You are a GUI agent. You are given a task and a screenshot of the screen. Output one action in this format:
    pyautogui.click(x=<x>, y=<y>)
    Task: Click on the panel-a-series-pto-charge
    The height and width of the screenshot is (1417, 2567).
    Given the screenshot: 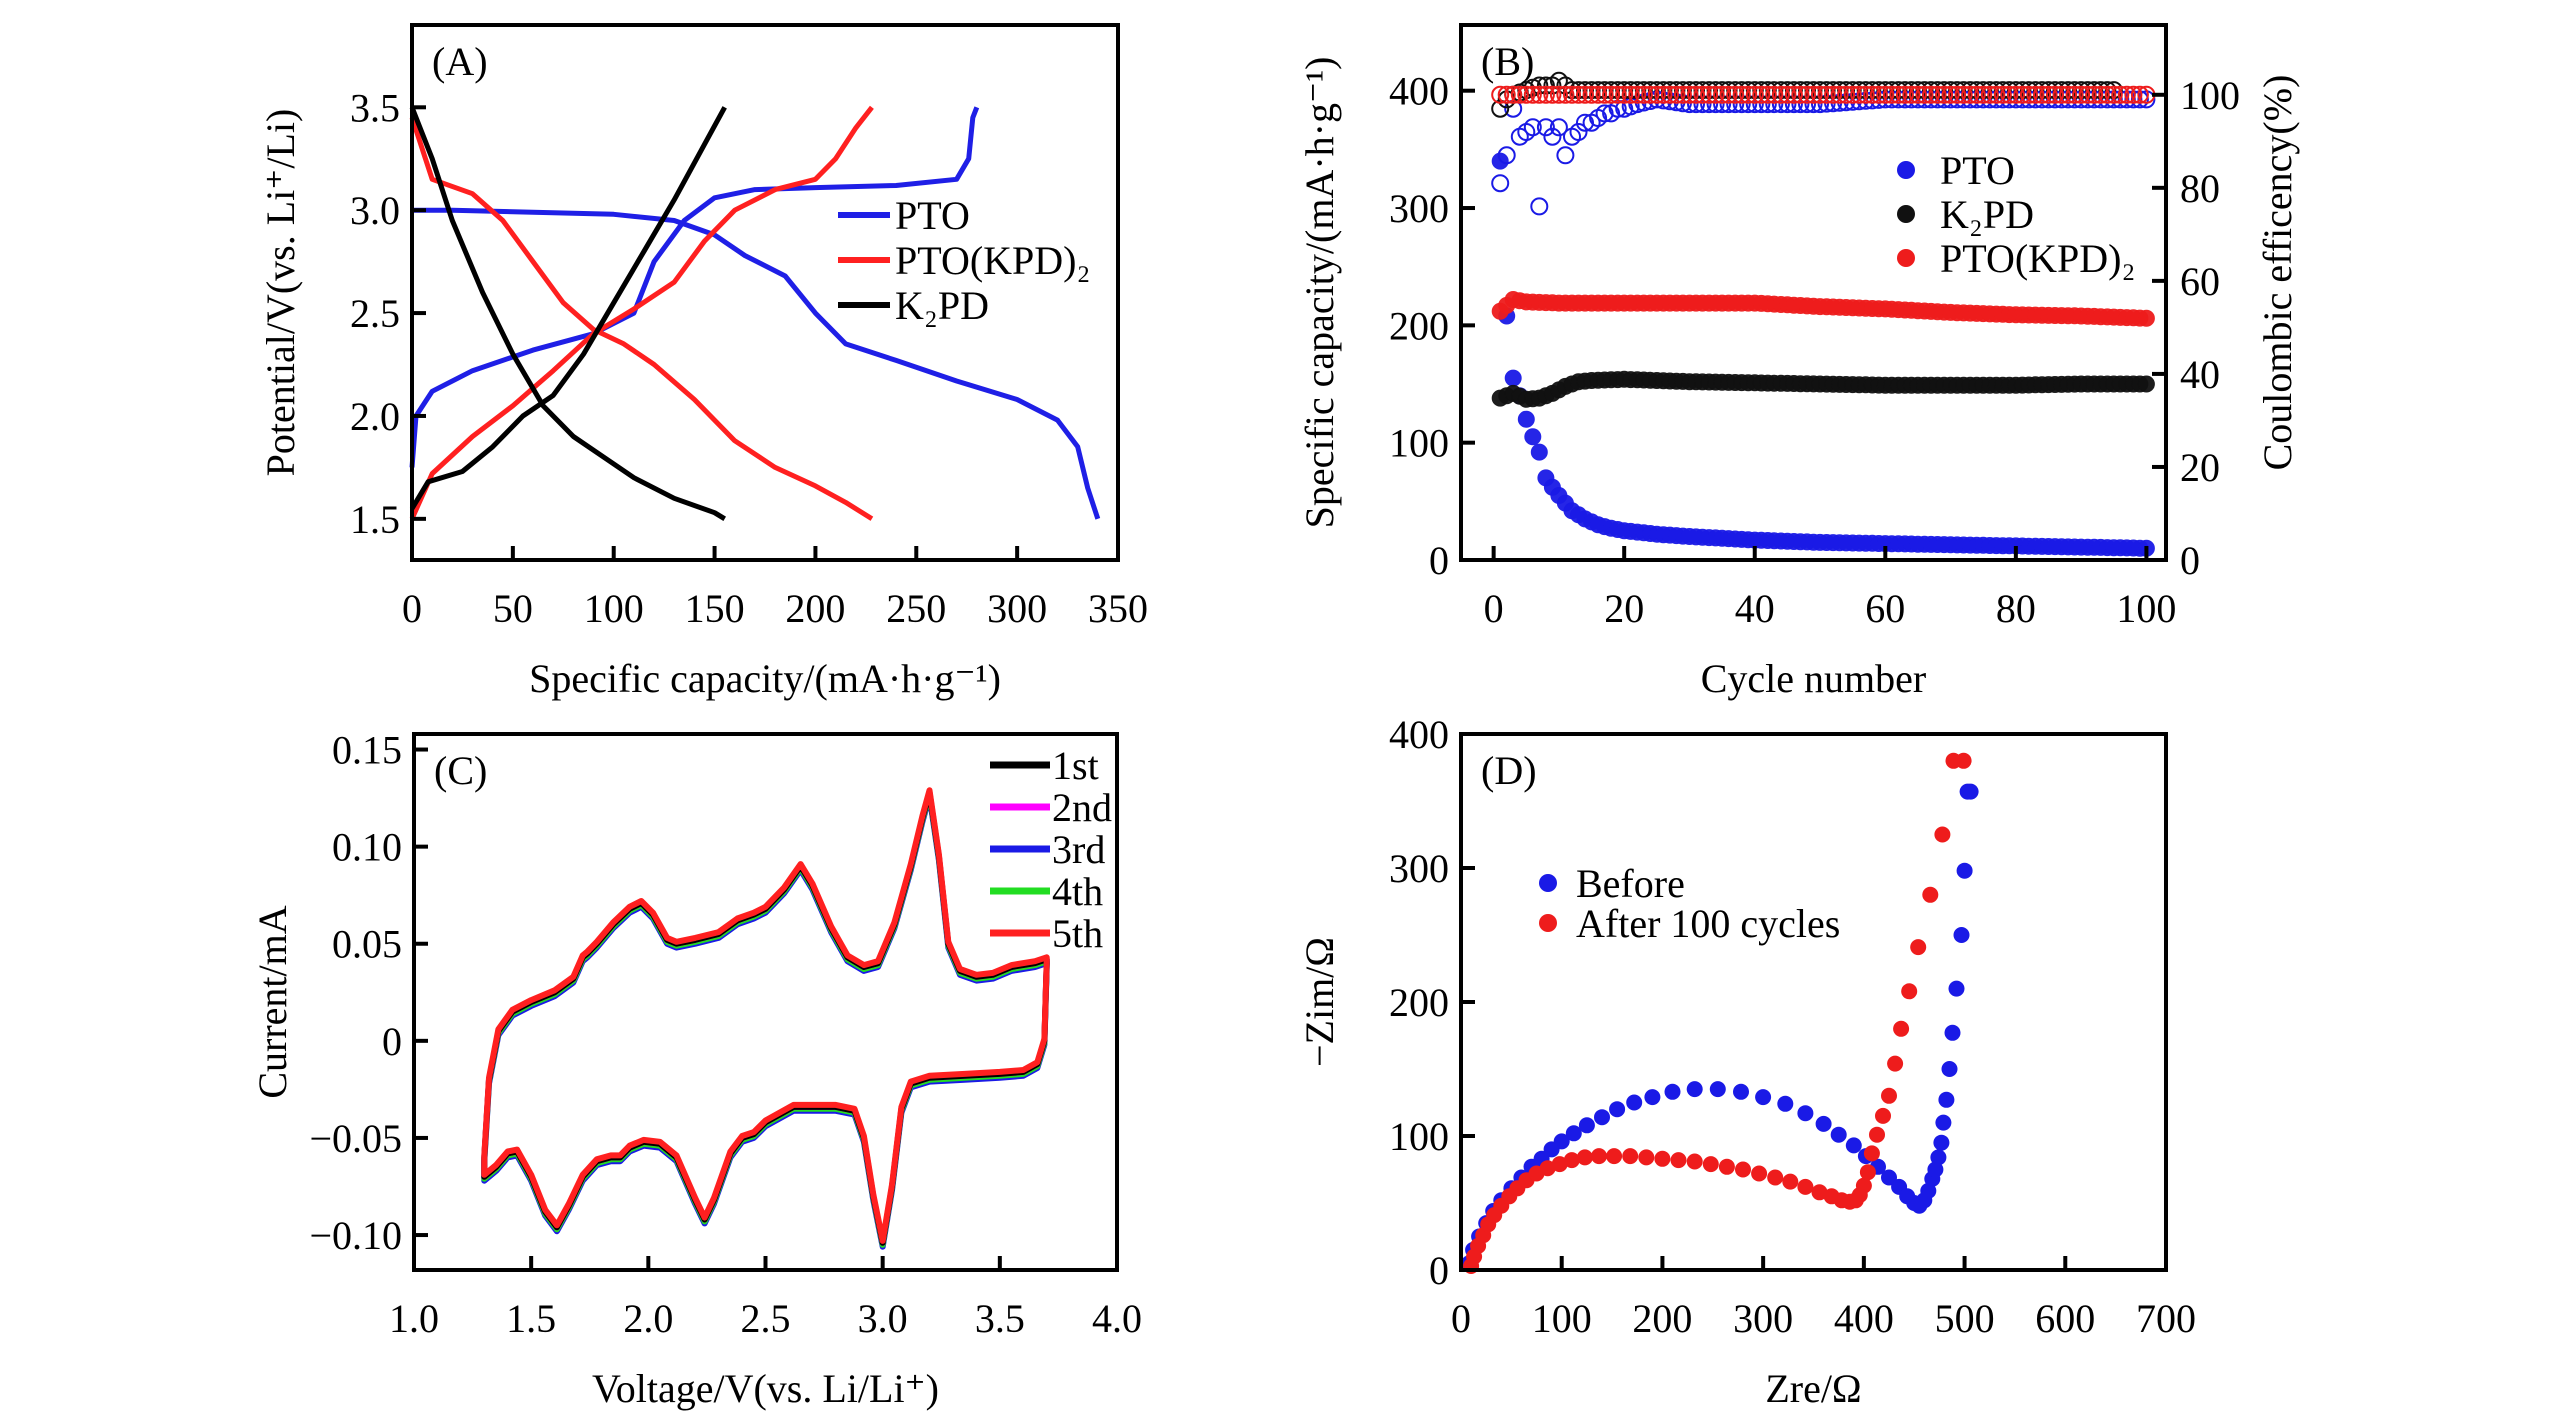 What is the action you would take?
    pyautogui.click(x=694, y=287)
    